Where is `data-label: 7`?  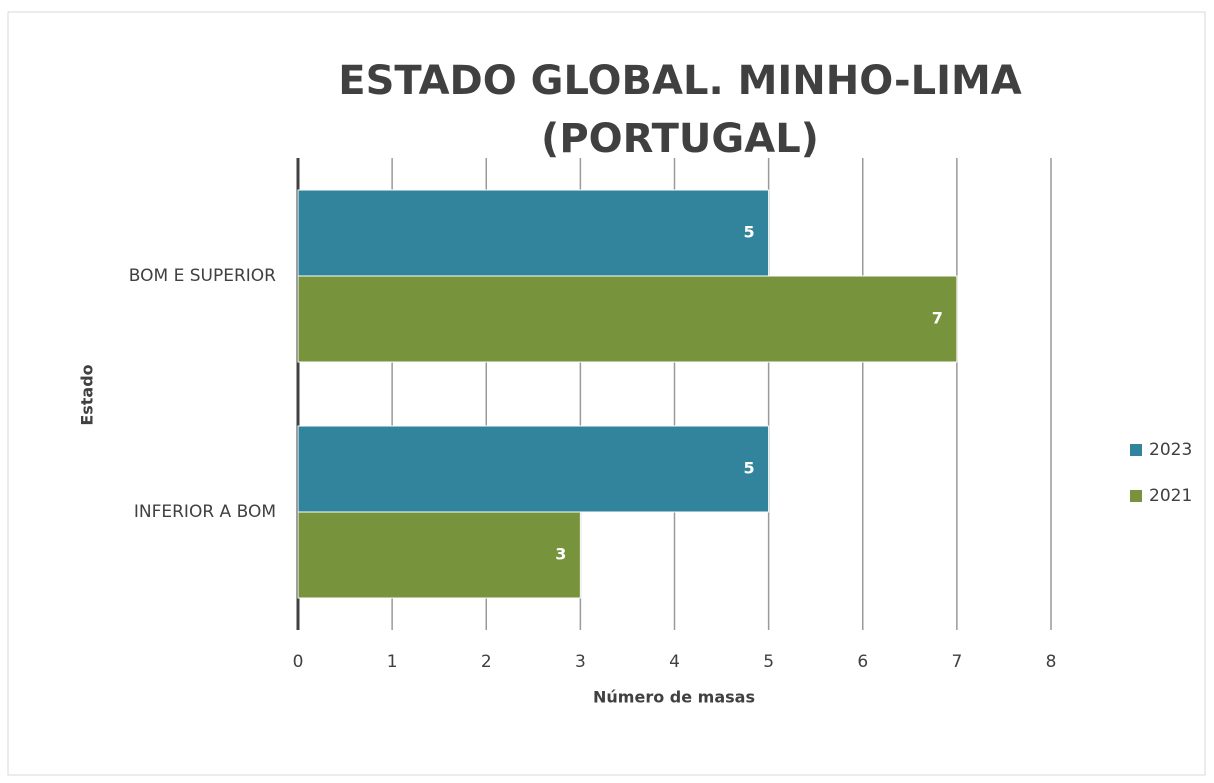
data-label: 7 is located at coordinates (937, 318).